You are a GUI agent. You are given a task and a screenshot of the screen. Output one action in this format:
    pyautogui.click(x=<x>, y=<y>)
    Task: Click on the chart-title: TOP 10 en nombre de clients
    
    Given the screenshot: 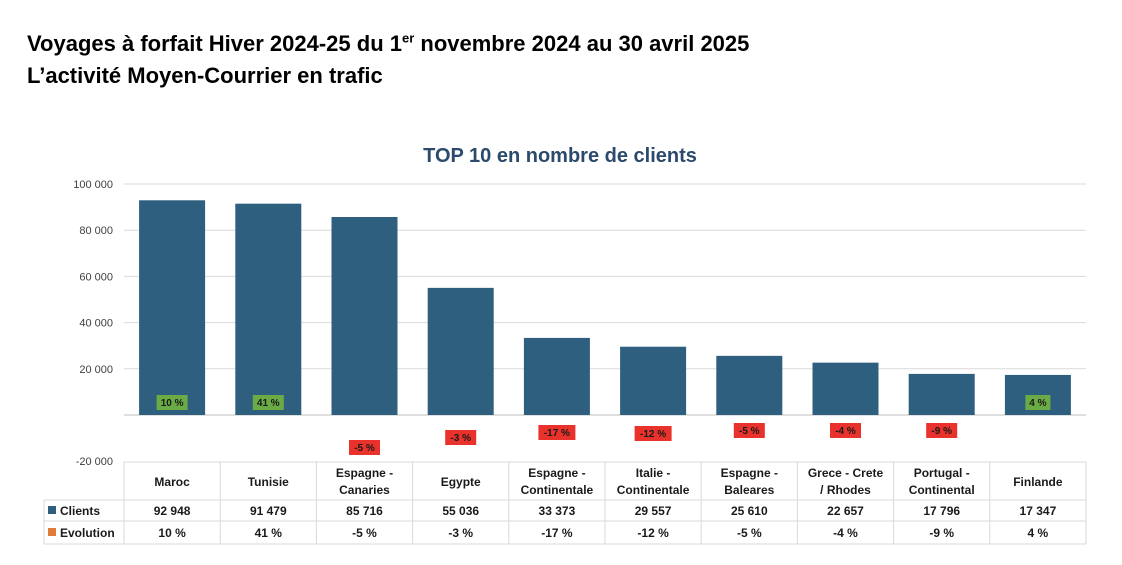 What is the action you would take?
    pyautogui.click(x=560, y=156)
    